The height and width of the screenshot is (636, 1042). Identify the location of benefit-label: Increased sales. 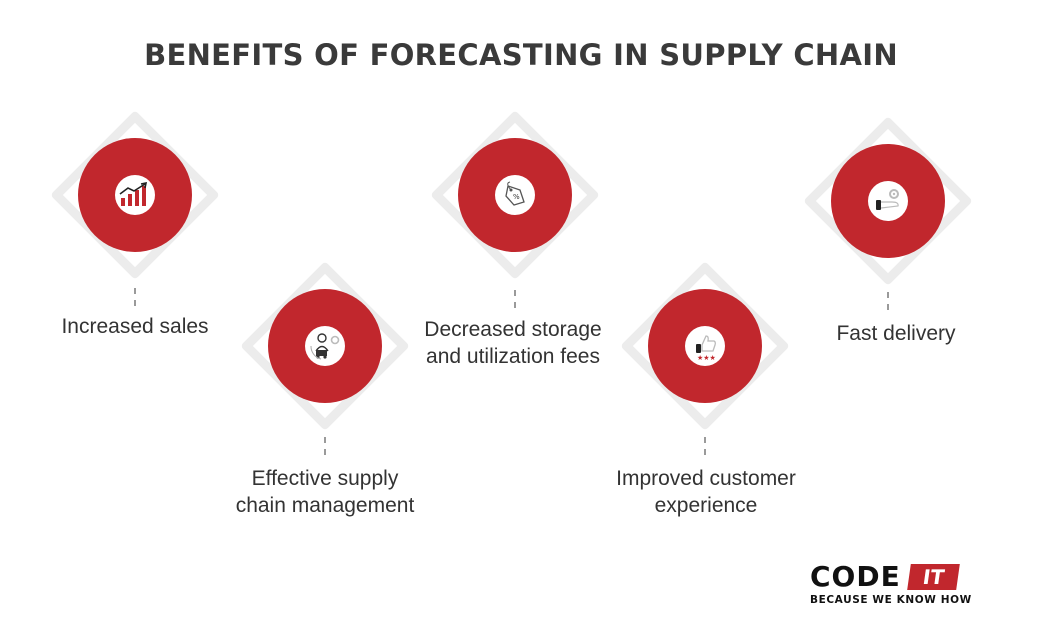
(135, 326).